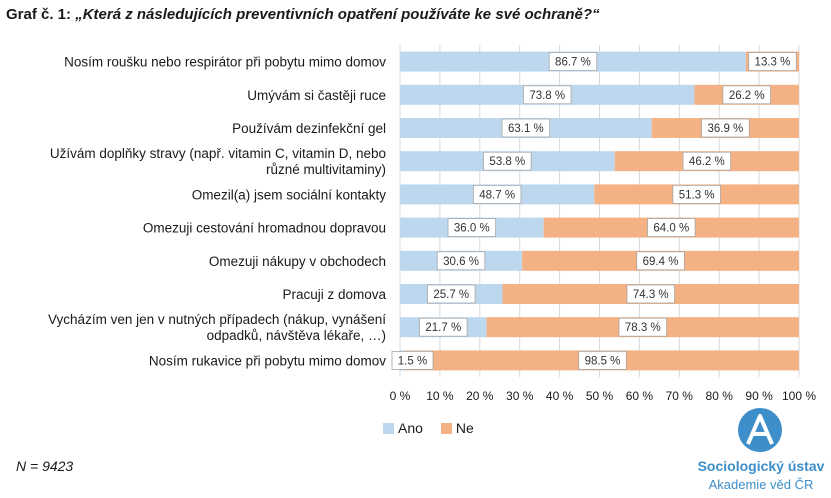  Describe the element at coordinates (520, 396) in the screenshot. I see `x-tick-label: 30 %` at that location.